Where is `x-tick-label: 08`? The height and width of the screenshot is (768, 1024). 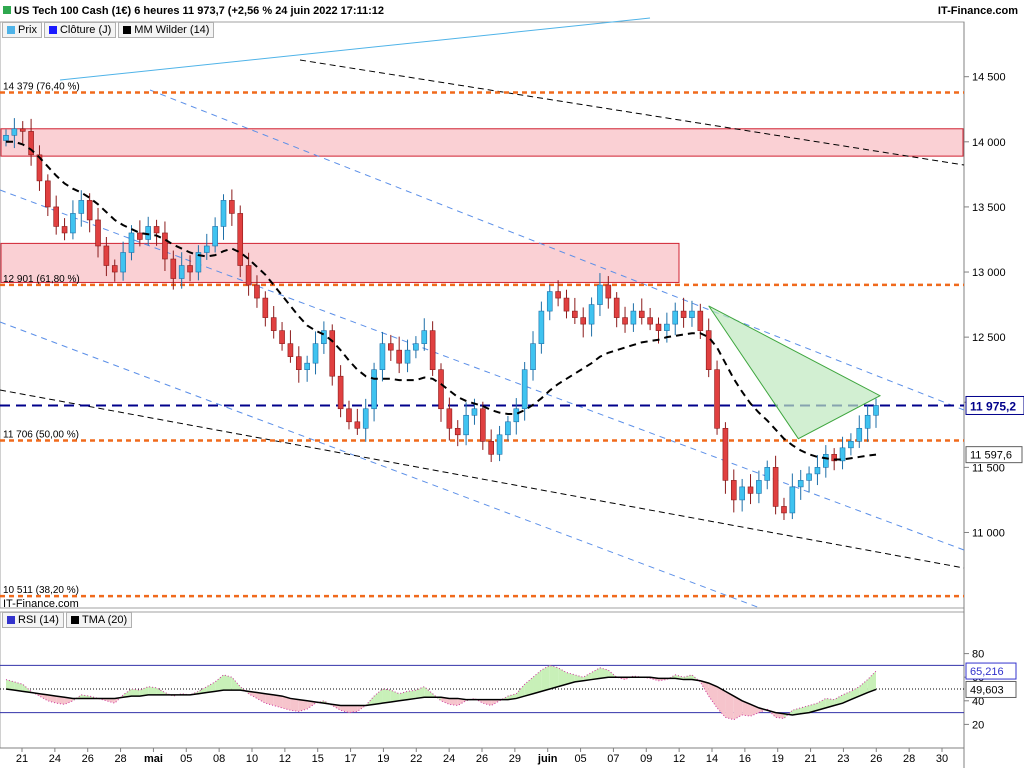 x-tick-label: 08 is located at coordinates (219, 759).